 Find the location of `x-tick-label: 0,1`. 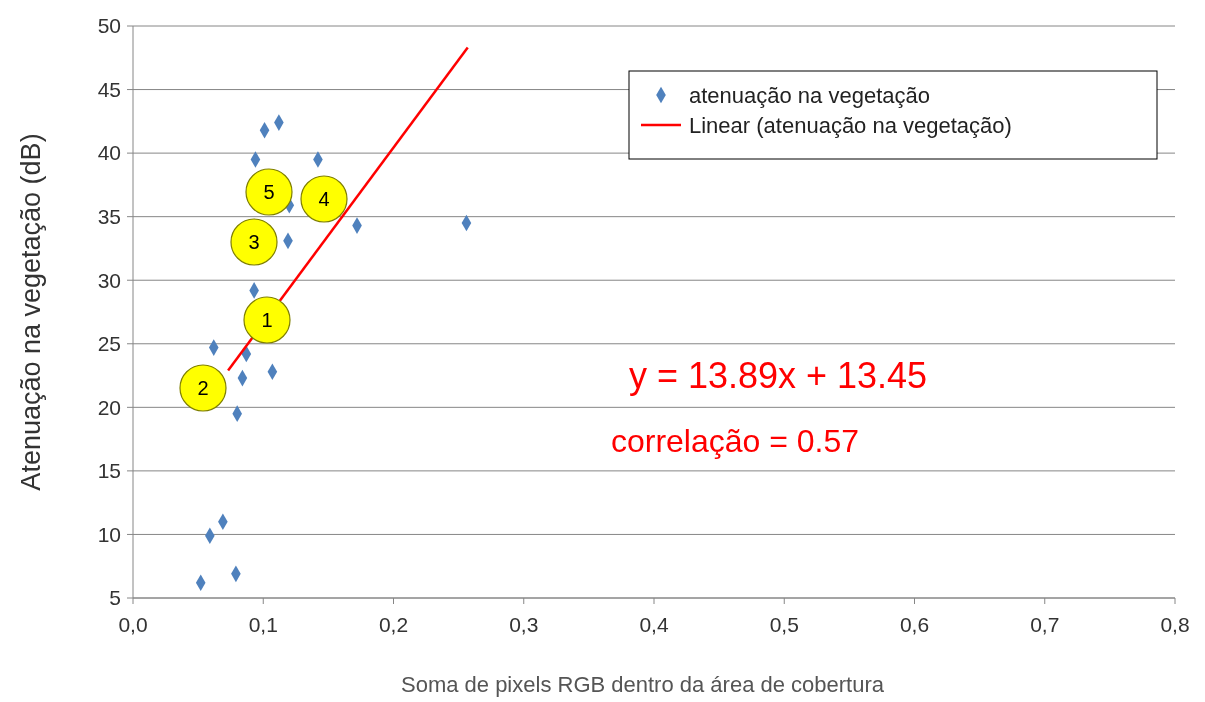

x-tick-label: 0,1 is located at coordinates (263, 624).